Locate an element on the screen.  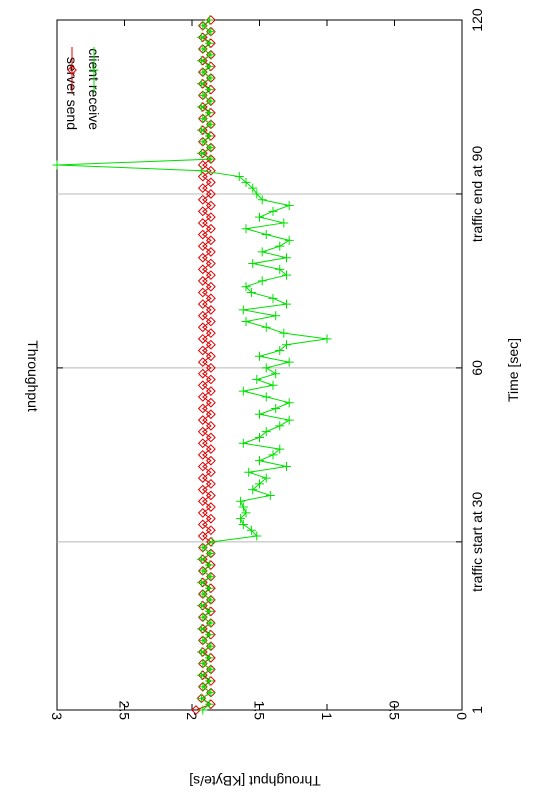
x-tick-label: 60 is located at coordinates (477, 368).